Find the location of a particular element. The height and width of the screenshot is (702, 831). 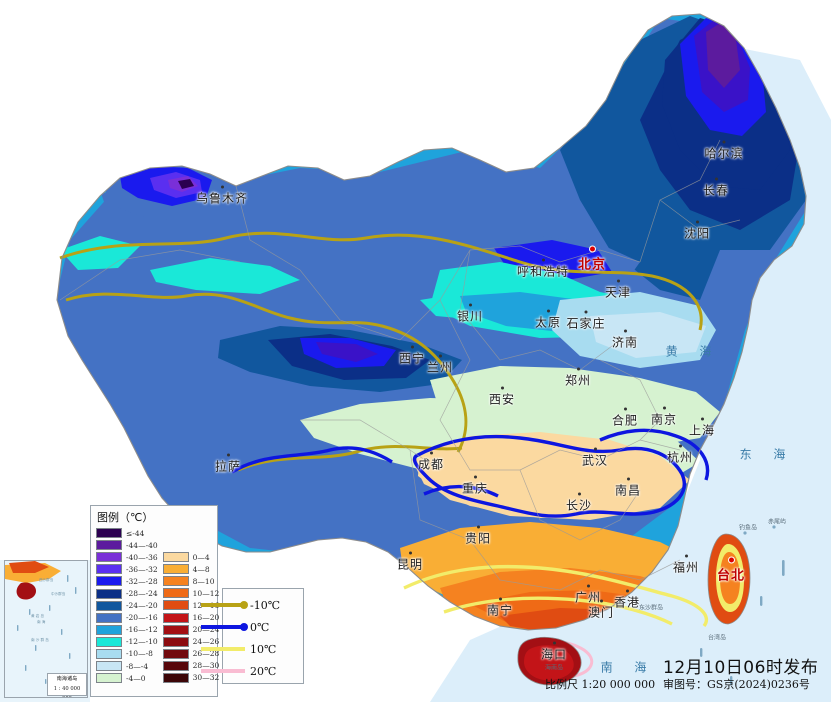

city-label: 哈尔滨 is located at coordinates (724, 151).